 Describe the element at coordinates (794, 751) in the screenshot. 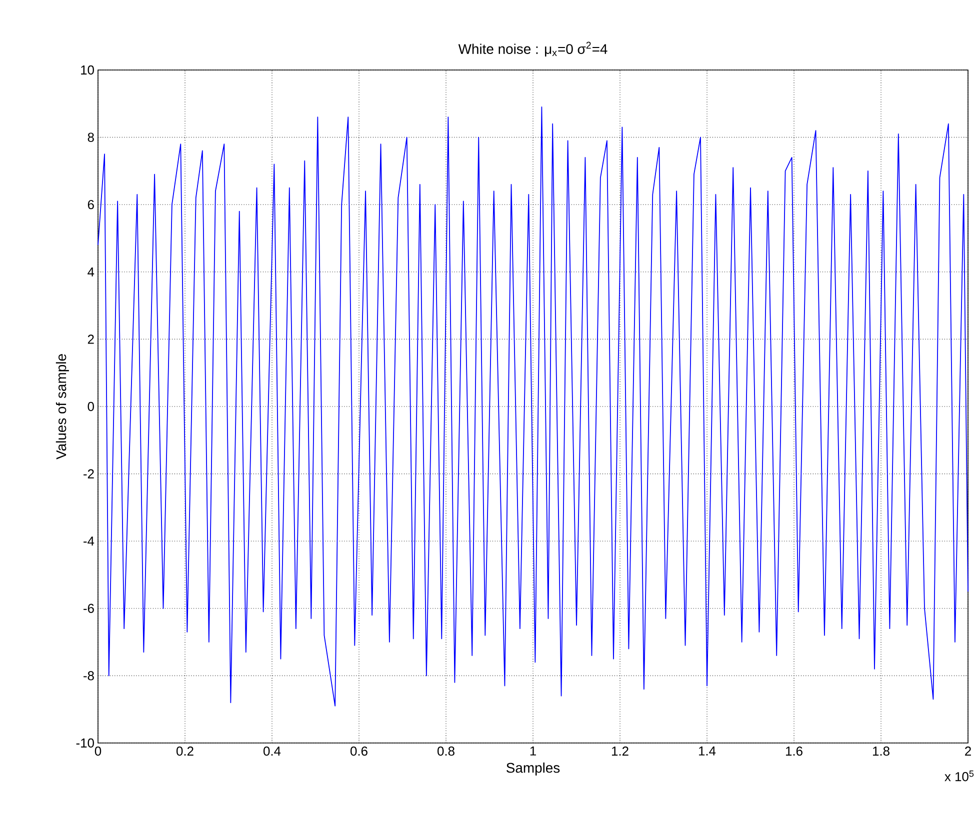

I see `x-tick-label: 1.6` at that location.